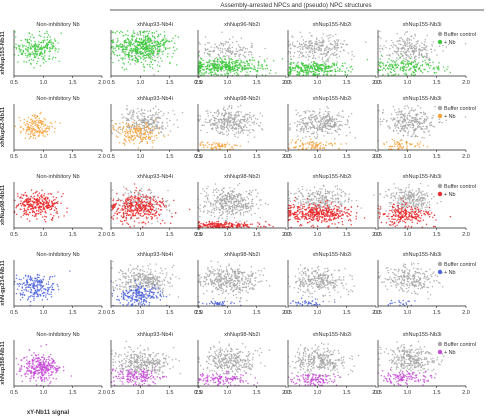 The width and height of the screenshot is (500, 418). Describe the element at coordinates (378, 83) in the screenshot. I see `x-tick-label: 0.5` at that location.